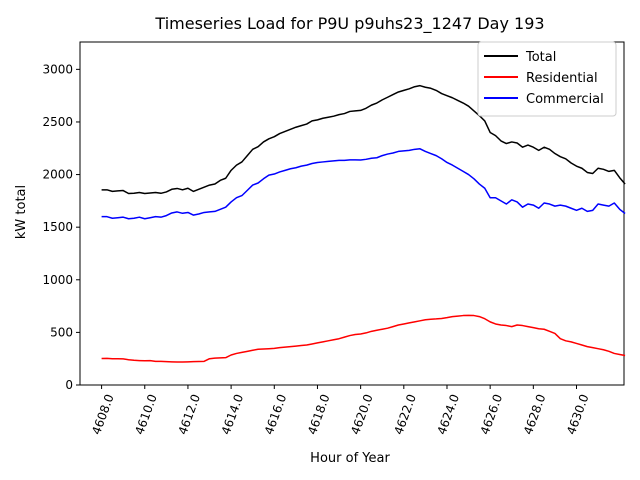  I want to click on x-tick-label: 4616.0, so click(276, 414).